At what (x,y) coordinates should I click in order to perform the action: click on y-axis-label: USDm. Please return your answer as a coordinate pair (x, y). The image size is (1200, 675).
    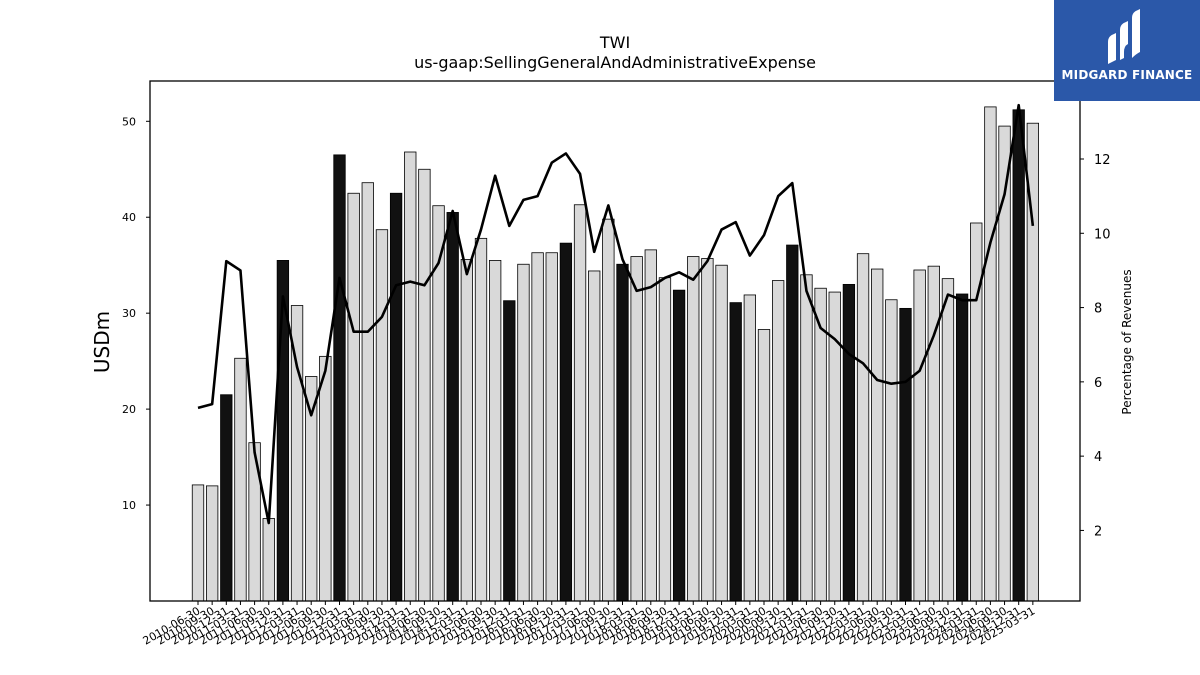
    Looking at the image, I should click on (102, 342).